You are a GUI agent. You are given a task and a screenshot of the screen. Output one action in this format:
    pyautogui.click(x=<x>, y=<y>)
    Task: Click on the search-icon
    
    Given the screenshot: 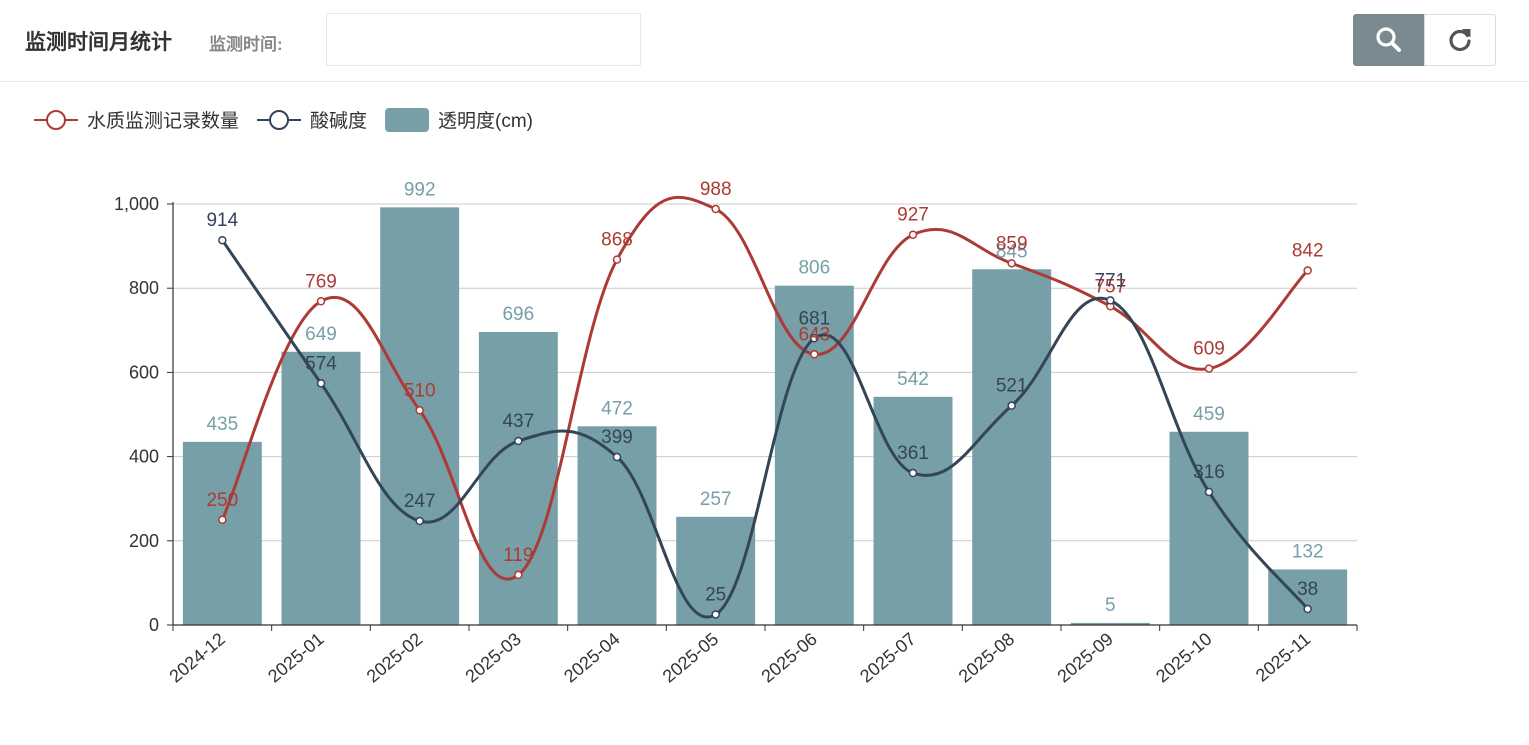 What is the action you would take?
    pyautogui.click(x=1388, y=39)
    